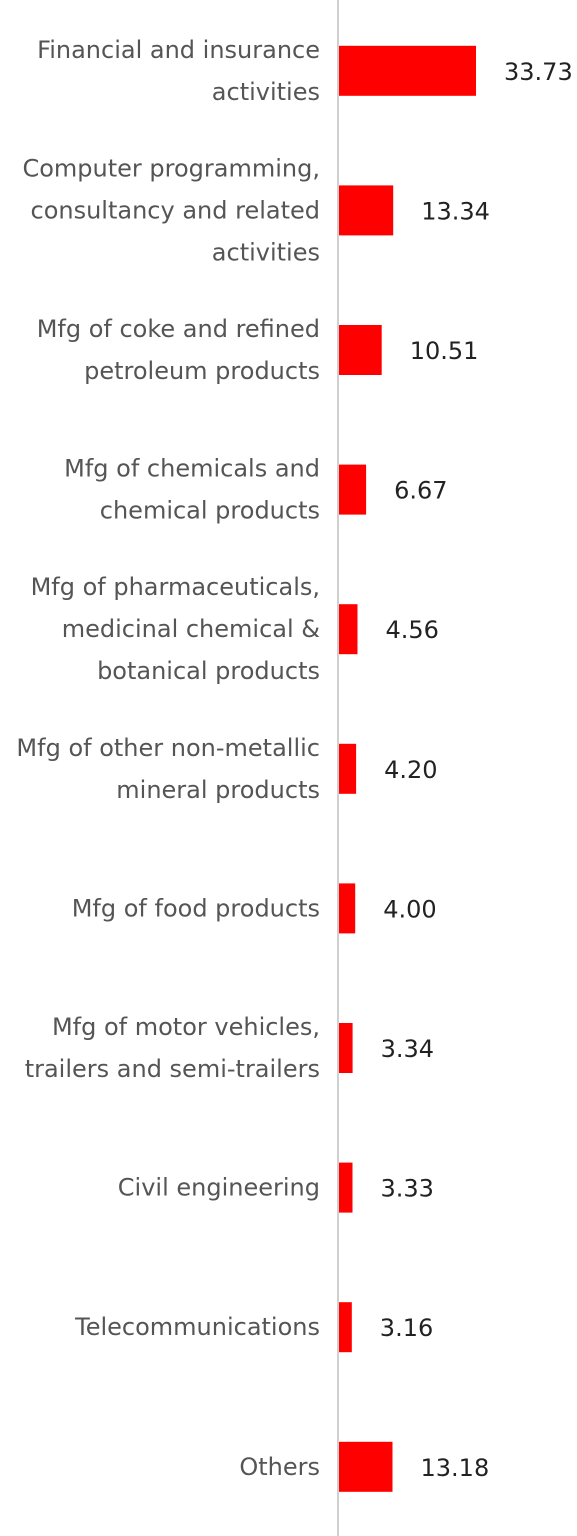 This screenshot has height=1536, width=577. I want to click on value-label-0: 33.73, so click(538, 72).